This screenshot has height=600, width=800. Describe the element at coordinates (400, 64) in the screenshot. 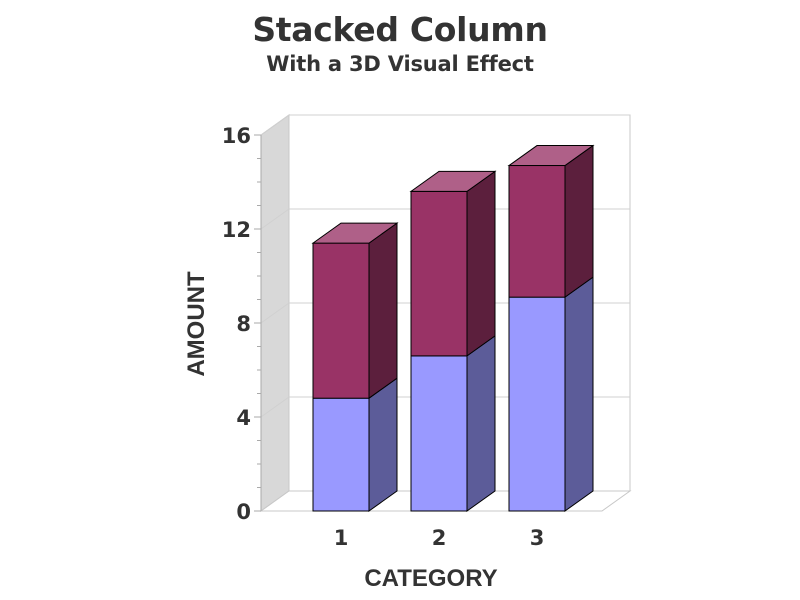

I see `chart-subtitle: With a 3D Visual Effect` at that location.